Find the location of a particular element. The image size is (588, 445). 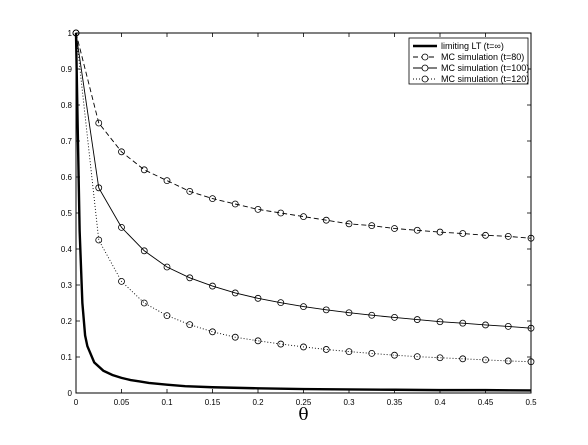

y-tick-label: 0.8 is located at coordinates (67, 105).